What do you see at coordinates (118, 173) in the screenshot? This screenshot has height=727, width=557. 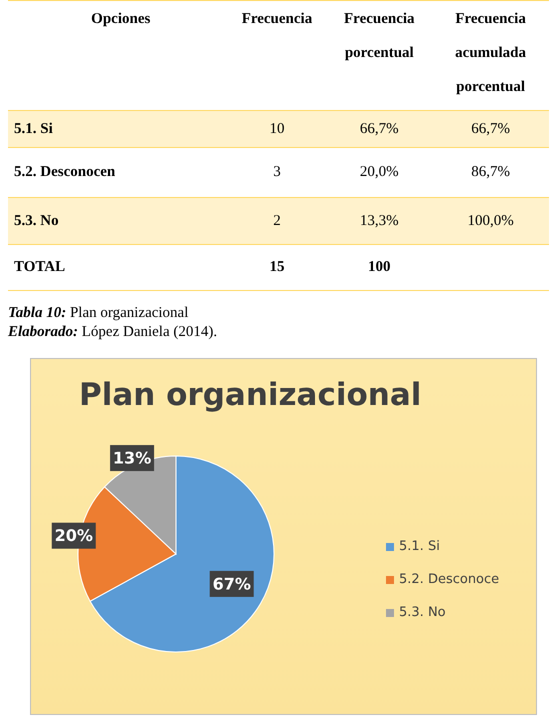 I see `text: 5.2. Desconocen` at bounding box center [118, 173].